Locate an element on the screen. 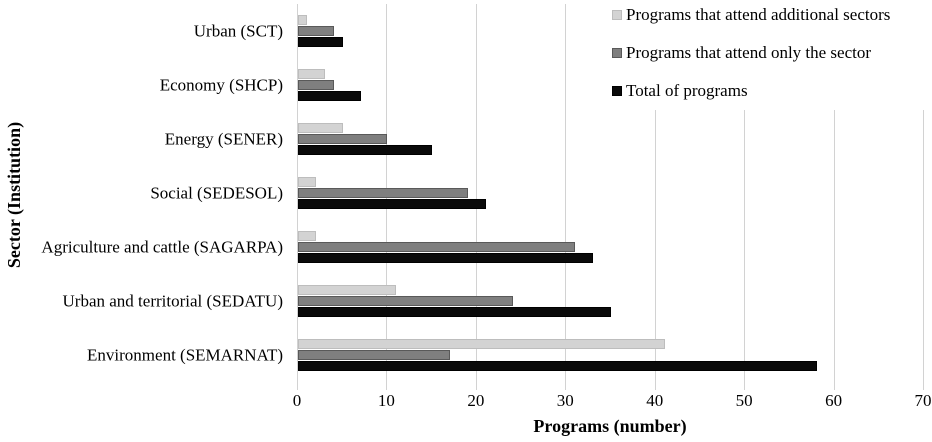 This screenshot has width=932, height=442. category-label-agriculture-and-cattle-sagarpa: Agriculture and cattle (SAGARPA) is located at coordinates (162, 247).